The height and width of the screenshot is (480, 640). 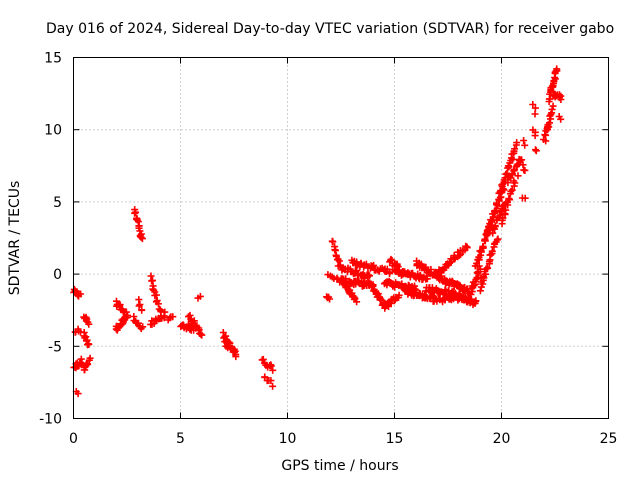 I want to click on x-tick-label: 20, so click(x=502, y=439).